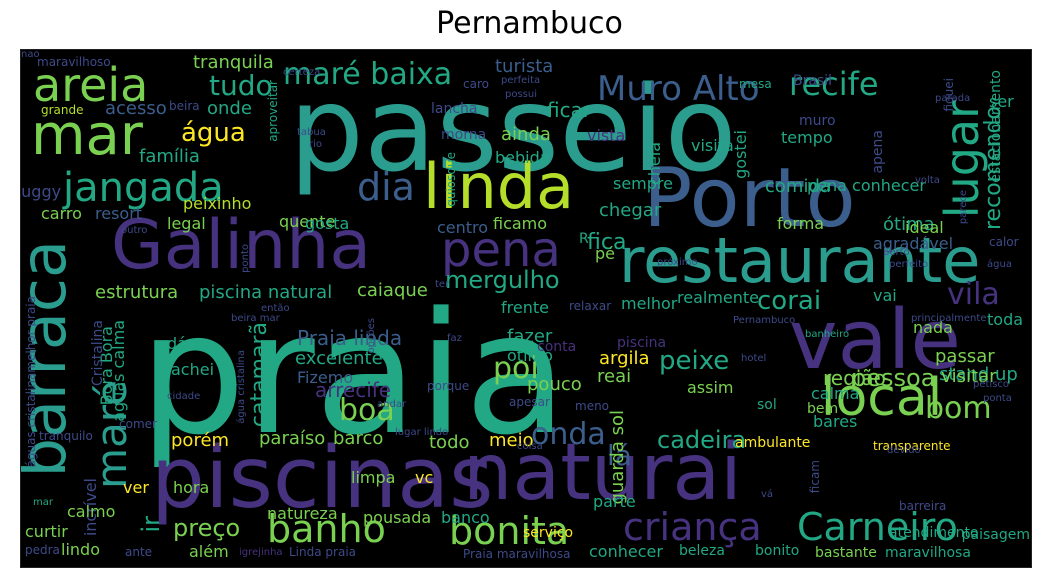 Image resolution: width=1059 pixels, height=586 pixels. Describe the element at coordinates (953, 98) in the screenshot. I see `cloud-word: parada` at that location.